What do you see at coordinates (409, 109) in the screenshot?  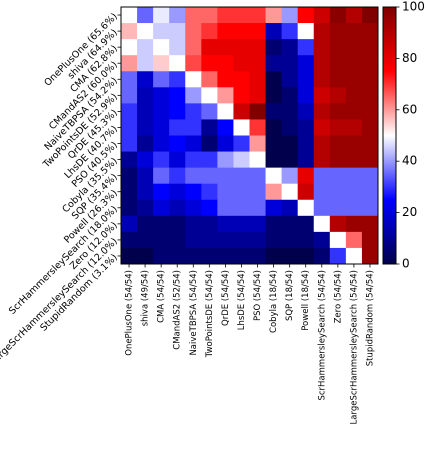 I see `colorbar-tick-label: 60` at bounding box center [409, 109].